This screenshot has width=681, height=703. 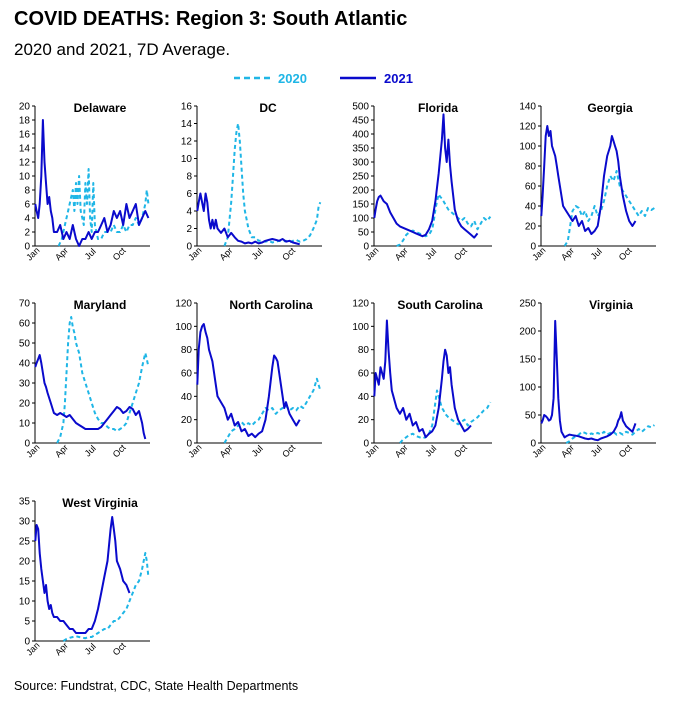 I want to click on y-tick-label: 35, so click(x=25, y=502).